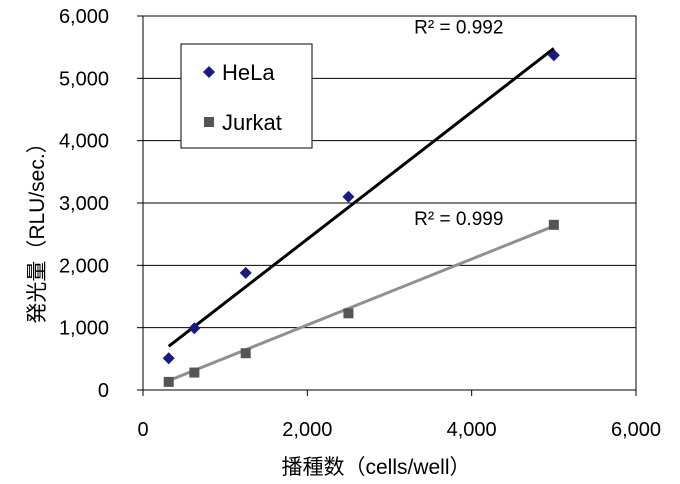  What do you see at coordinates (209, 72) in the screenshot?
I see `legend-marker-hela` at bounding box center [209, 72].